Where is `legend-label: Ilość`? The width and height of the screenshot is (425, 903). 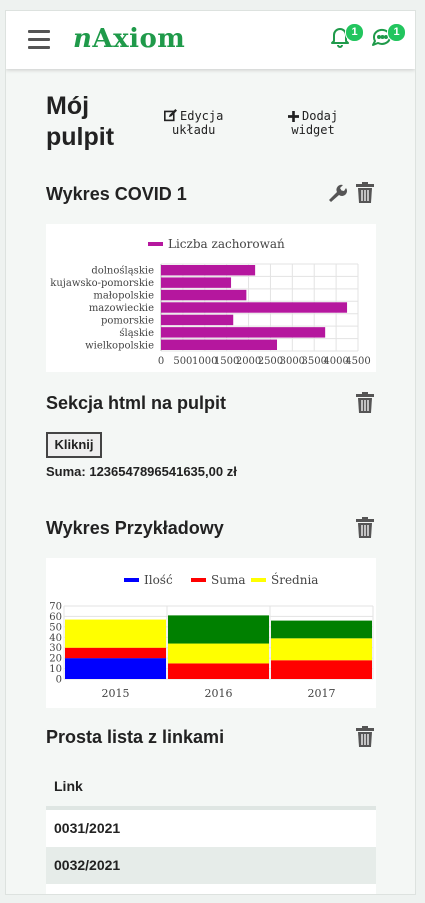
legend-label: Ilość is located at coordinates (158, 580).